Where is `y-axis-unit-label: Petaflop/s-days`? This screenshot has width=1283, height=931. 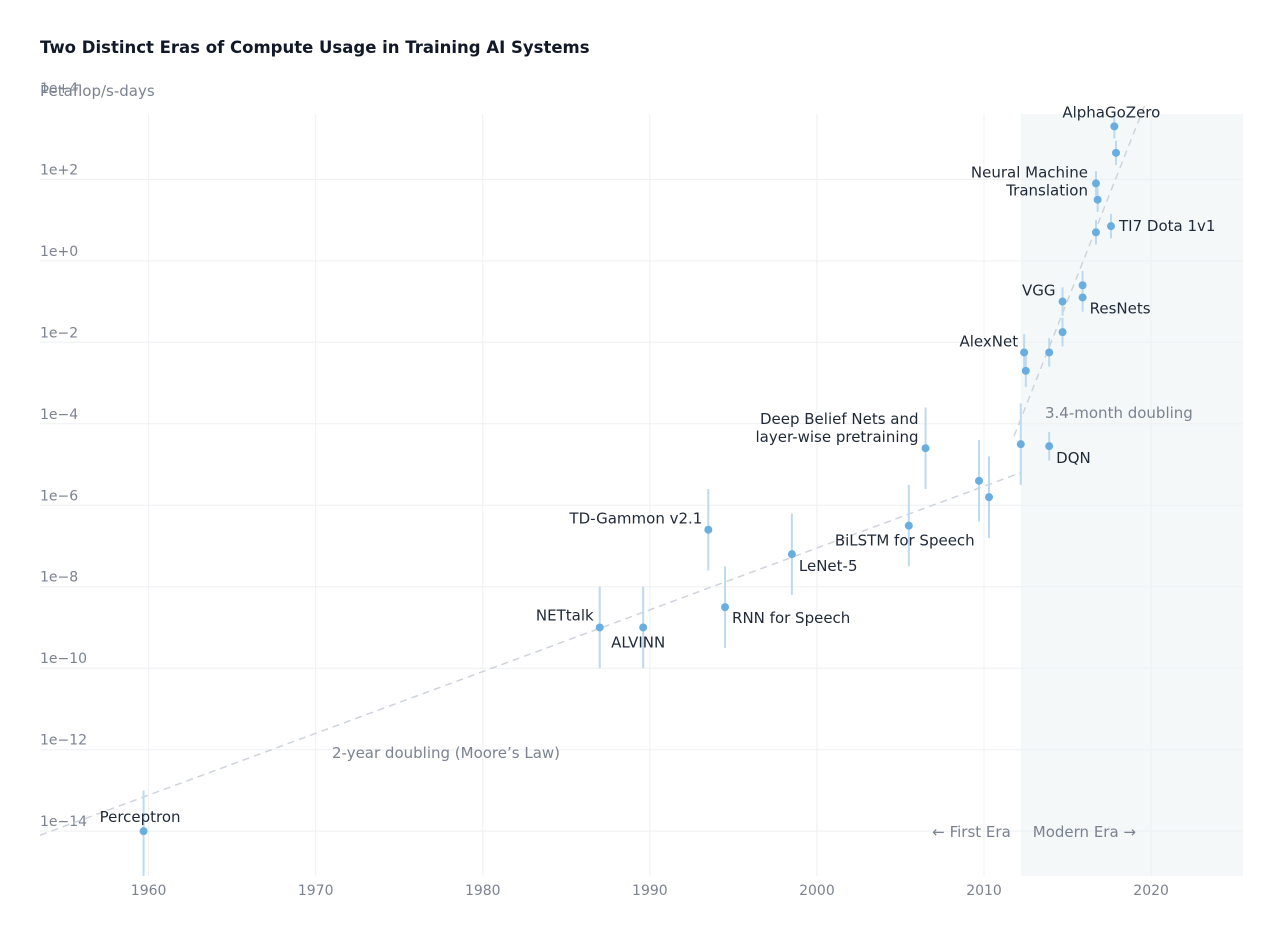
y-axis-unit-label: Petaflop/s-days is located at coordinates (97, 91).